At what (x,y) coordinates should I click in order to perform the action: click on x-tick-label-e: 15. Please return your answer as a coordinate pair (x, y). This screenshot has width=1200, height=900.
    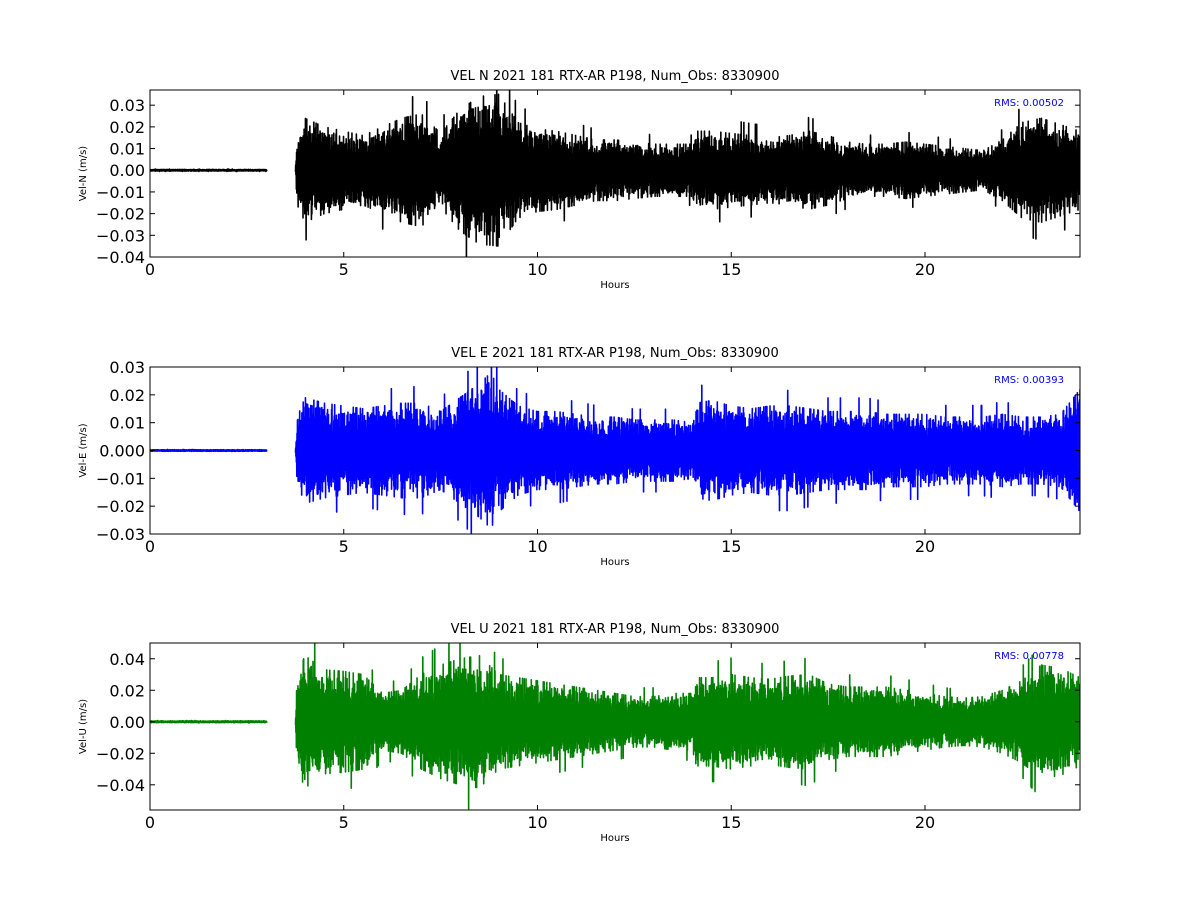
    Looking at the image, I should click on (731, 546).